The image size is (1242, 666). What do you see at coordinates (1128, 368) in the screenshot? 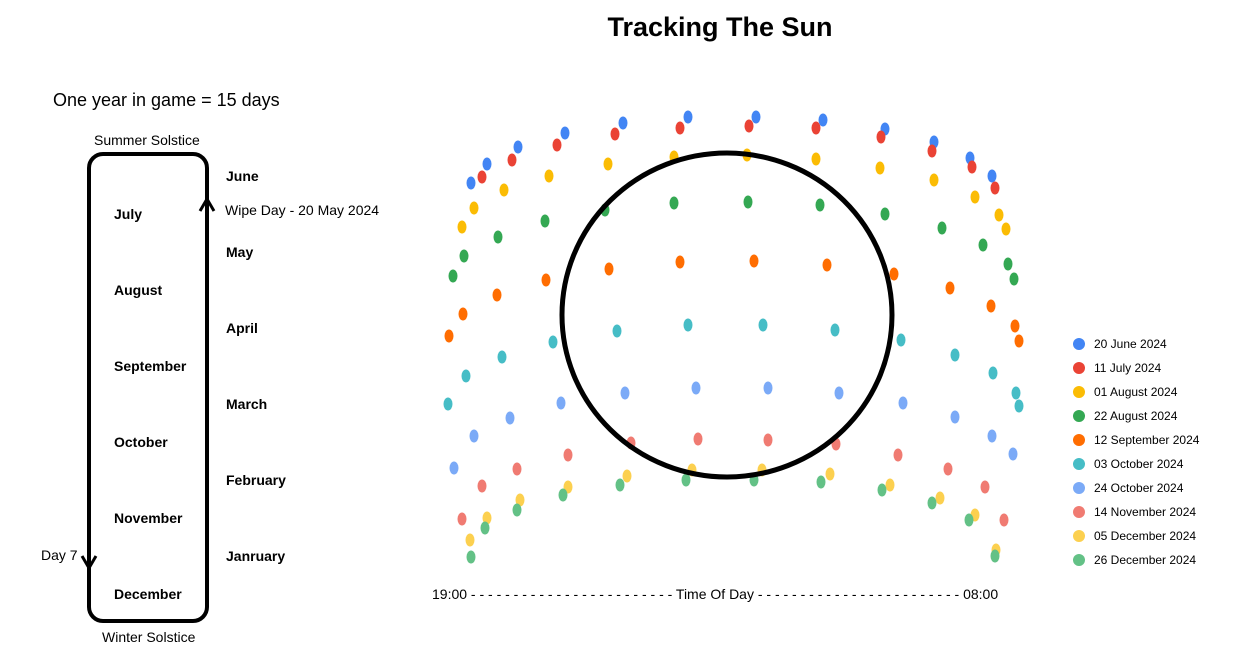
I see `legend-label: 11 July 2024` at bounding box center [1128, 368].